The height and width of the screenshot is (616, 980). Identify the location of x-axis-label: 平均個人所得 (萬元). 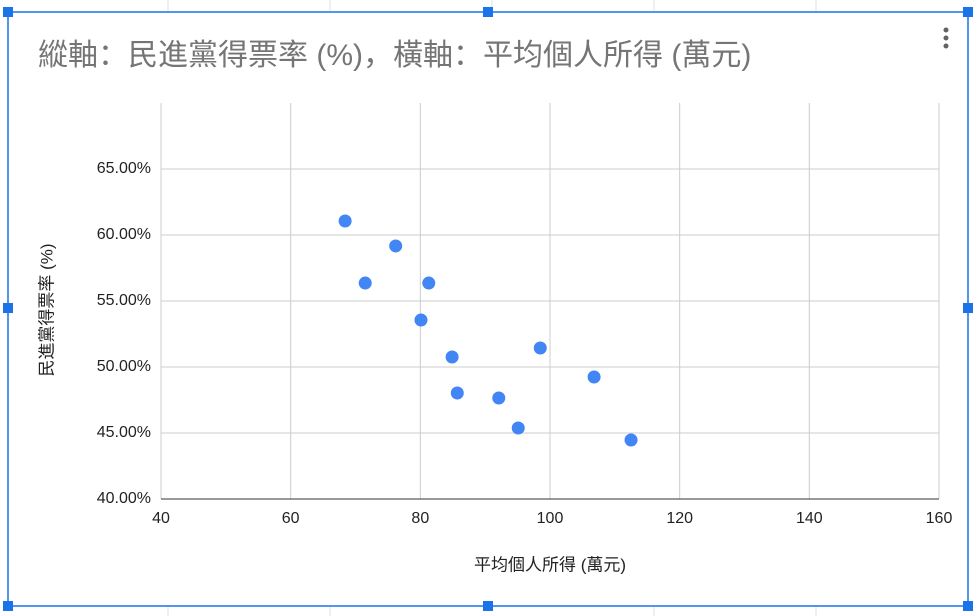
(550, 564).